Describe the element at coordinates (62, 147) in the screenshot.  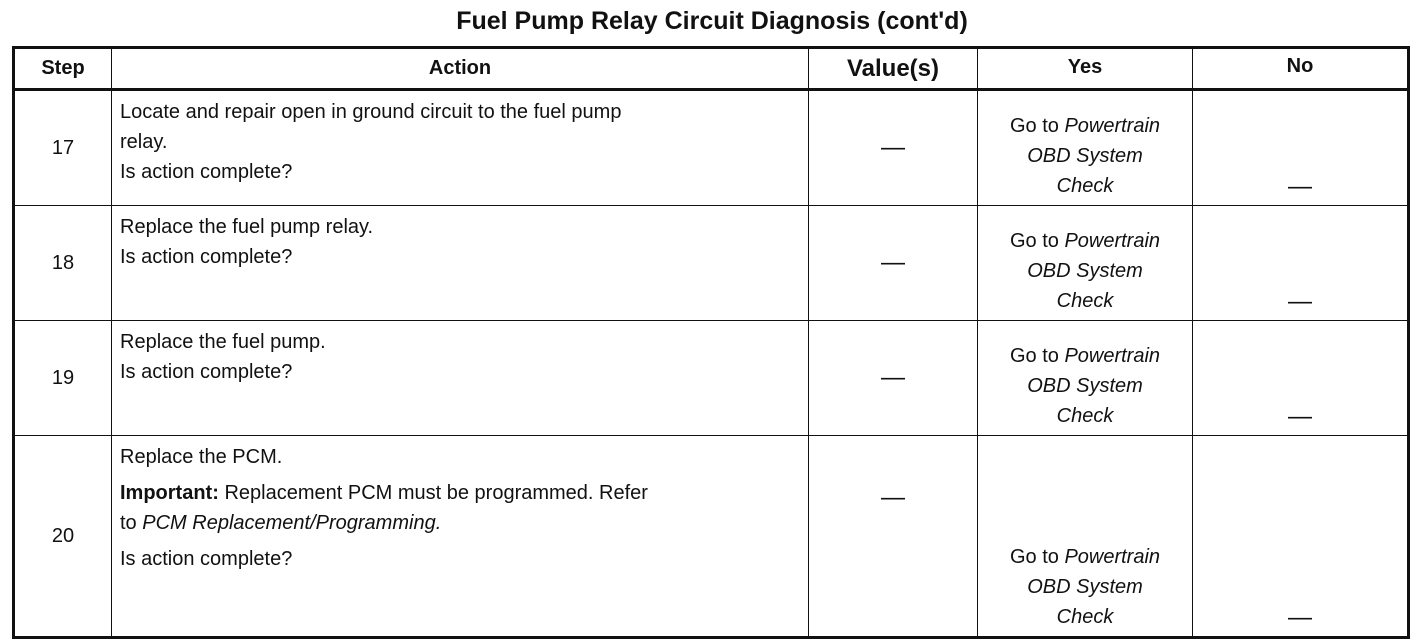
I see `step-number: 17` at that location.